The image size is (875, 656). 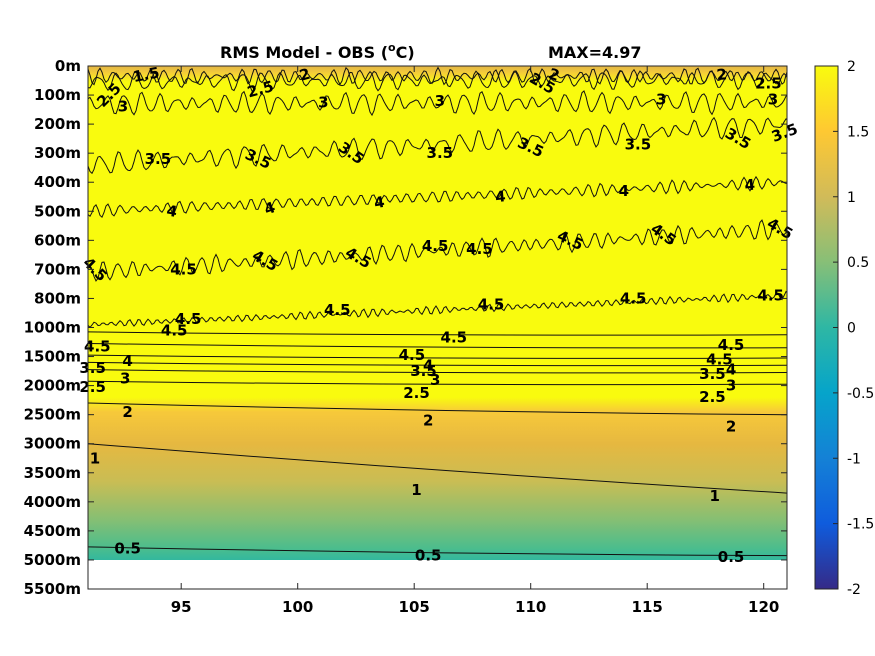 I want to click on y-tick-label: 4500m, so click(x=52, y=531).